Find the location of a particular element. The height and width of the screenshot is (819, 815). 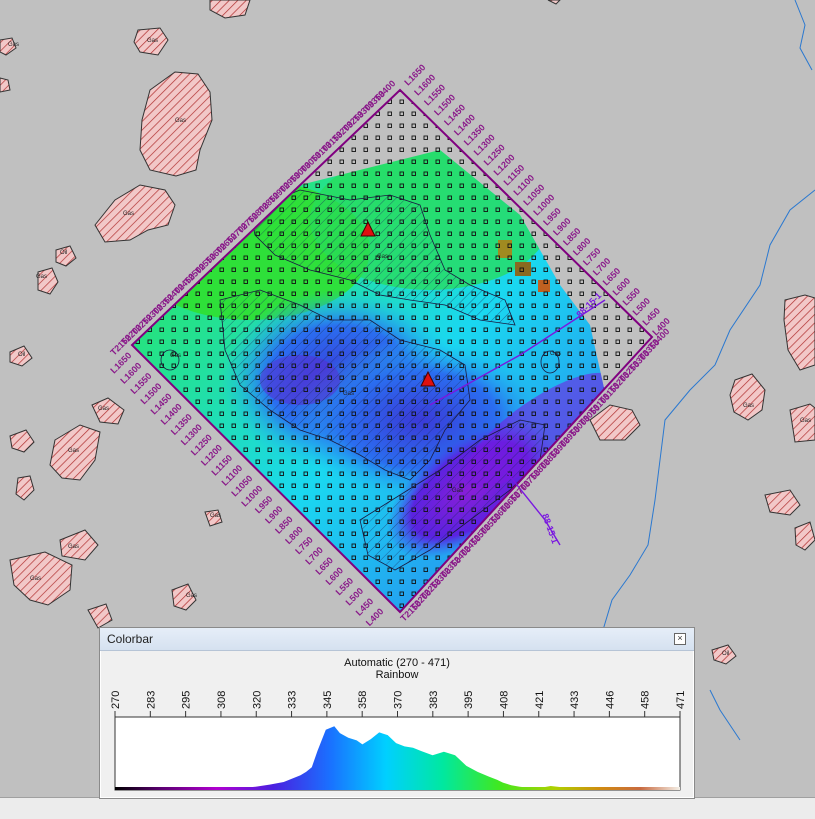

colorbar-tick-label: 433 is located at coordinates (575, 700).